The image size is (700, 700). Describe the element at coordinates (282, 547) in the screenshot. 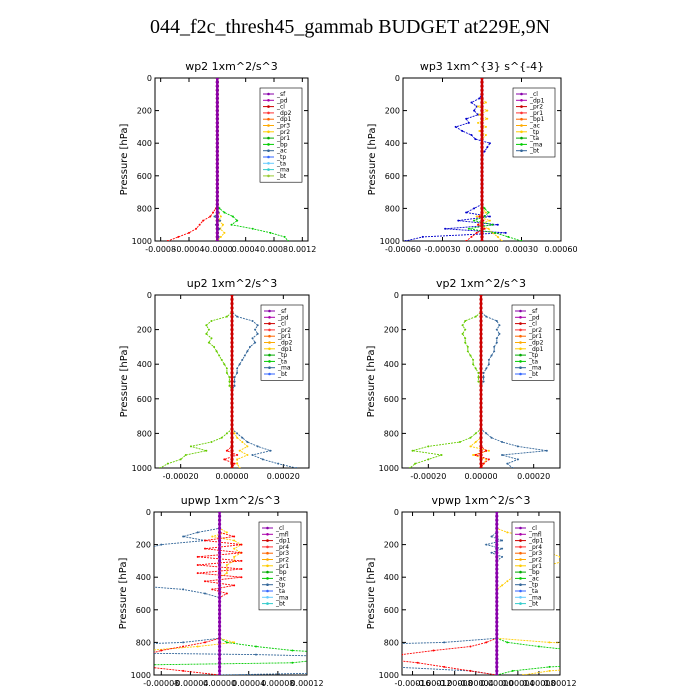

I see `legend-label: _pr4` at that location.